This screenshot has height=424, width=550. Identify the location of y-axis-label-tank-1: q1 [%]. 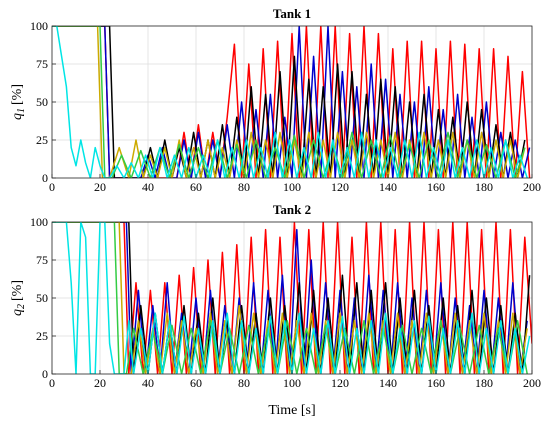
(18, 102).